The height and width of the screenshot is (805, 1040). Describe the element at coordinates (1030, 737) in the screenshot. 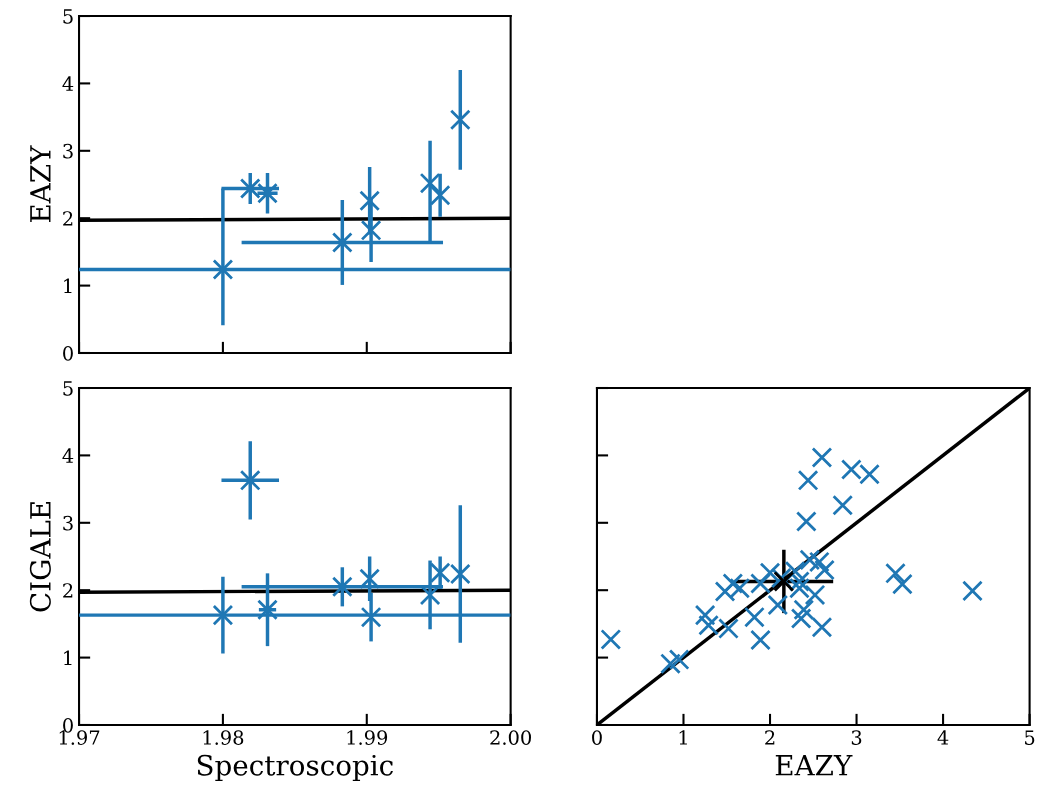

I see `x-tick-label: 5` at that location.